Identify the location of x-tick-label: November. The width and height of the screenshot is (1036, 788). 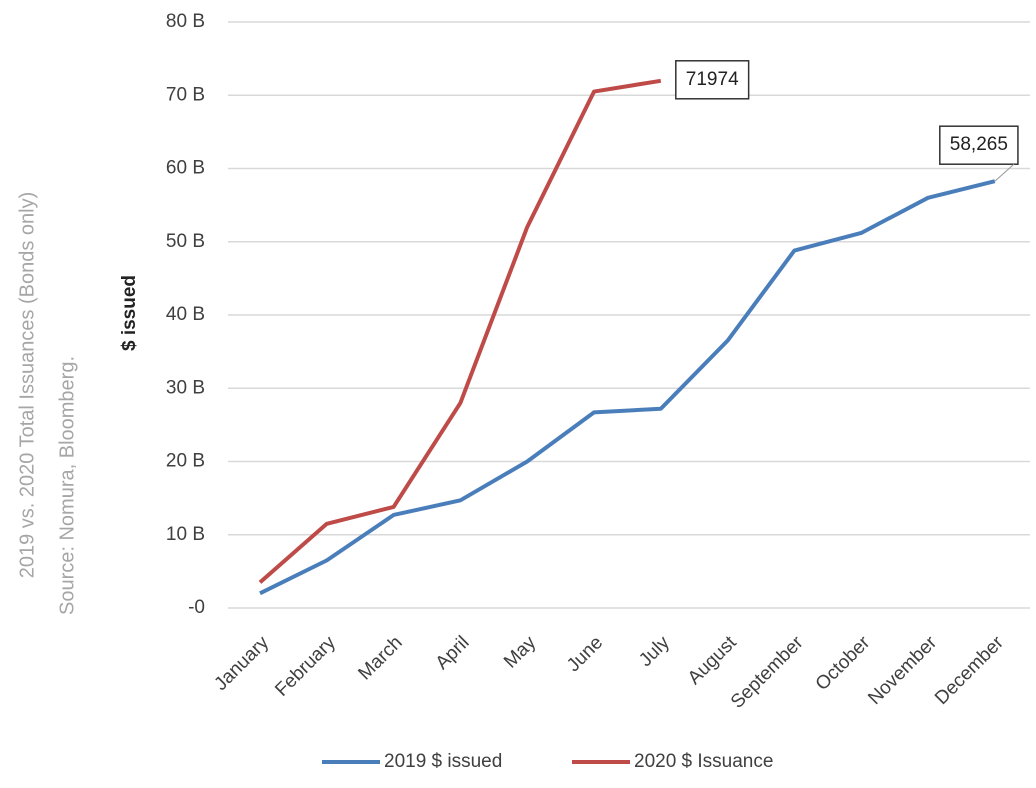
(902, 670).